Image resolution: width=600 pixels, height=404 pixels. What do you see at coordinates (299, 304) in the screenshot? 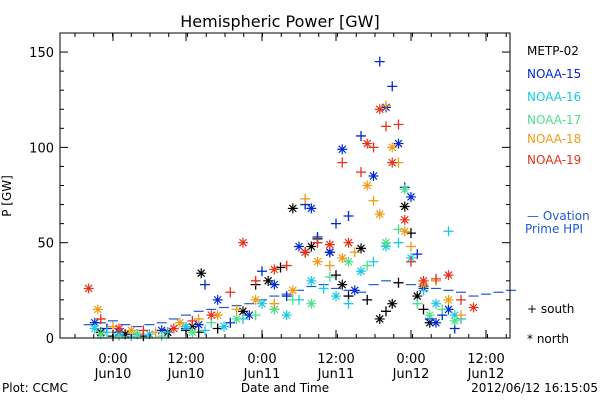
I see `ovation-series` at bounding box center [299, 304].